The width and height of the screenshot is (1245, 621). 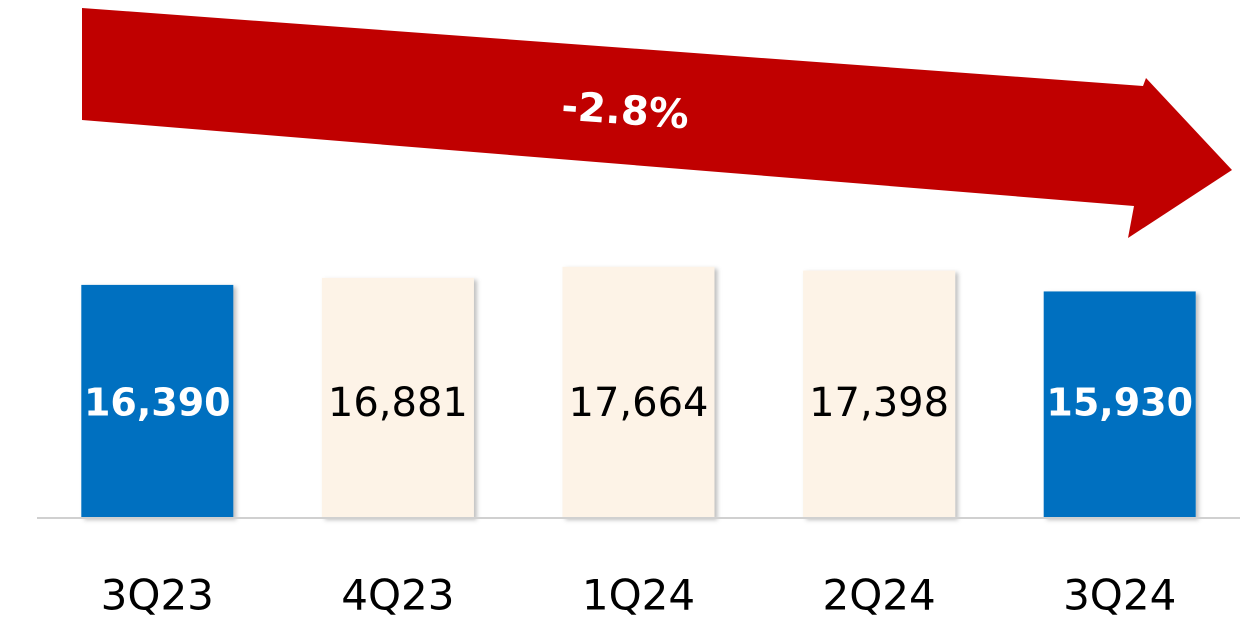 What do you see at coordinates (878, 595) in the screenshot?
I see `x-tick-label: 2Q24` at bounding box center [878, 595].